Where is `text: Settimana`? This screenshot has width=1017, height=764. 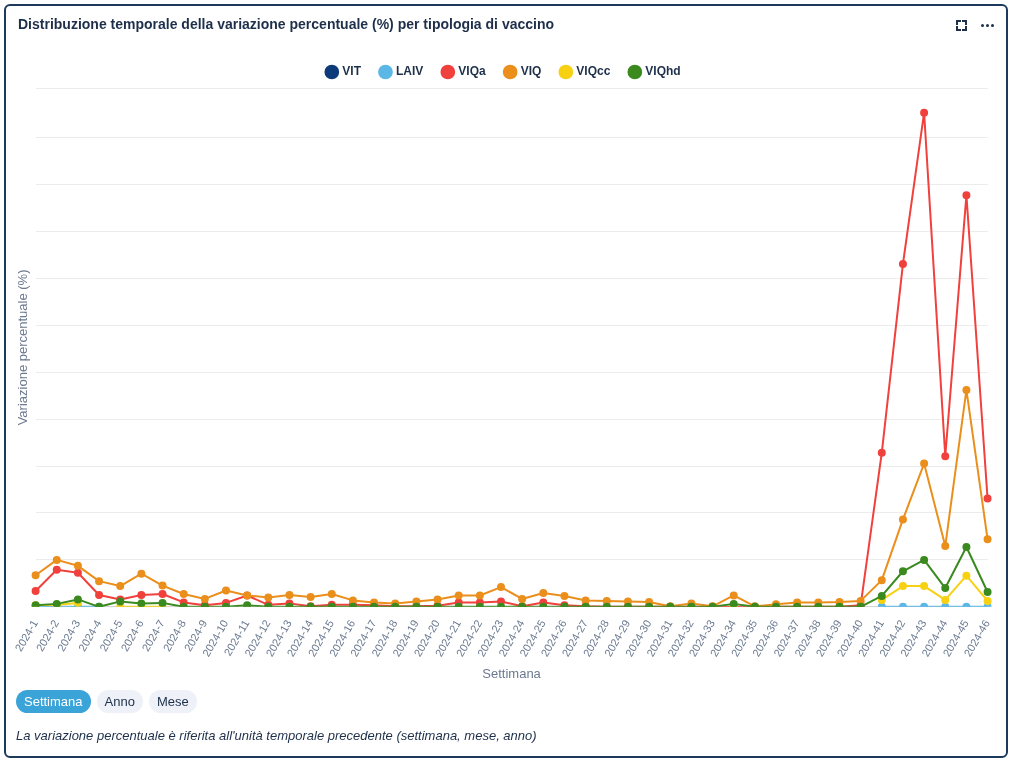
text: Settimana is located at coordinates (53, 701).